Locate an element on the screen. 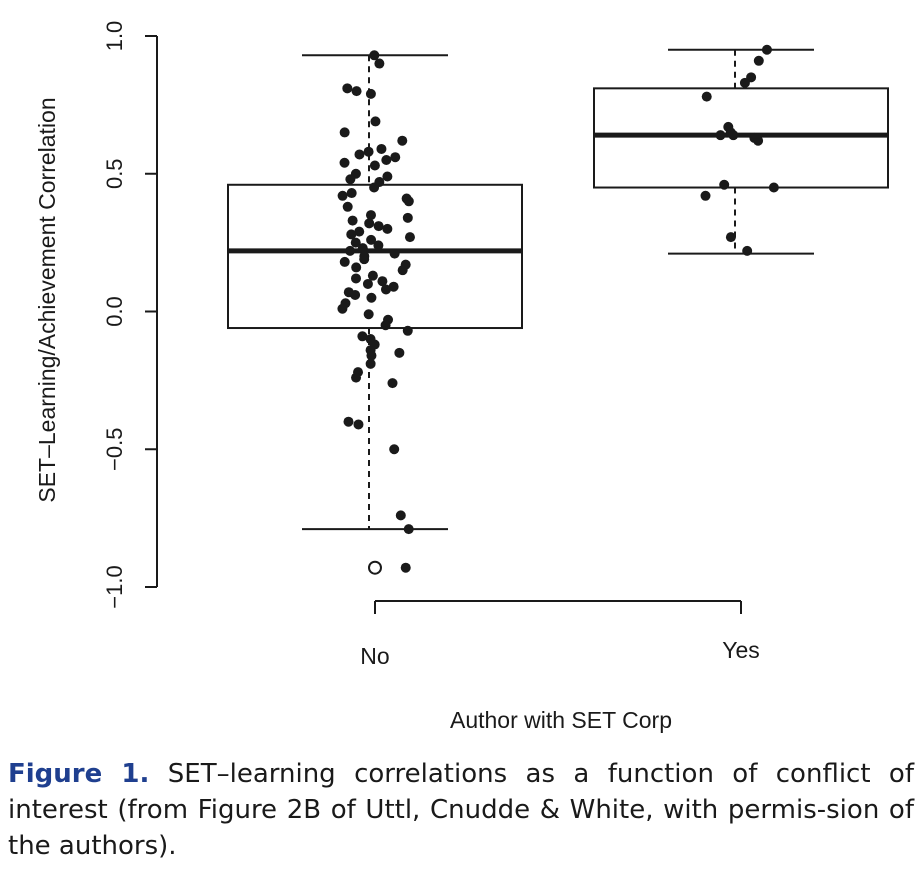 The image size is (922, 888). y-tick-label: 0.0 is located at coordinates (114, 311).